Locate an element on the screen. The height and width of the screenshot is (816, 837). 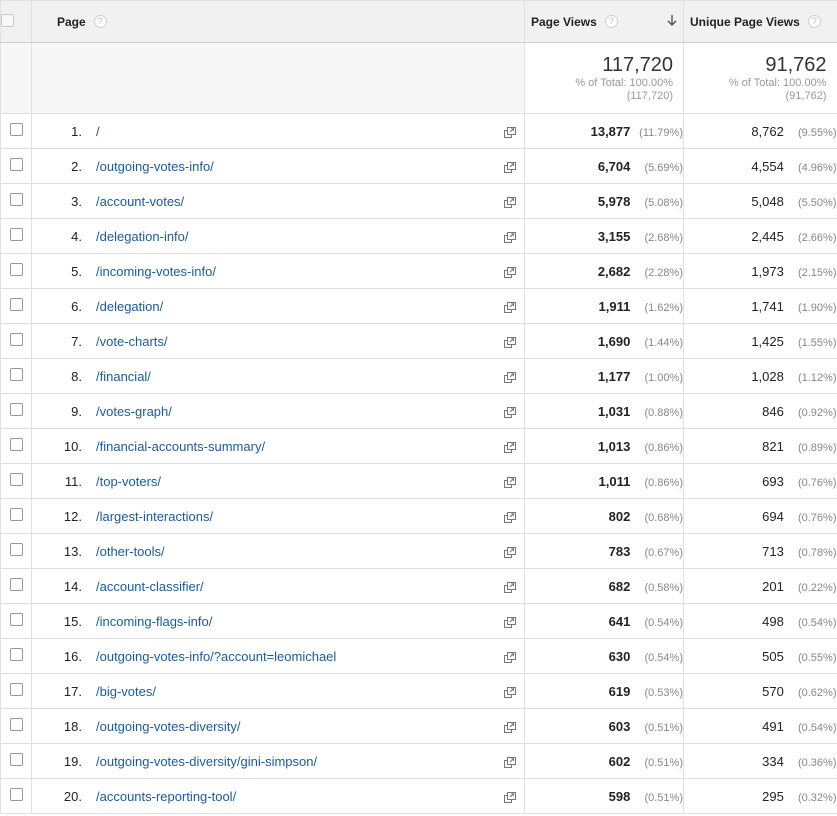
page-views-column-label: Page Views is located at coordinates (564, 21).